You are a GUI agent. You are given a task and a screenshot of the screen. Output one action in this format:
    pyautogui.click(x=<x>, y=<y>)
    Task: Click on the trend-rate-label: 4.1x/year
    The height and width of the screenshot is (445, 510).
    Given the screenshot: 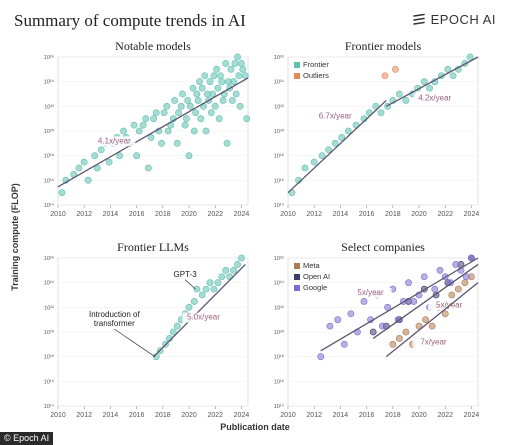 What is the action you would take?
    pyautogui.click(x=114, y=140)
    